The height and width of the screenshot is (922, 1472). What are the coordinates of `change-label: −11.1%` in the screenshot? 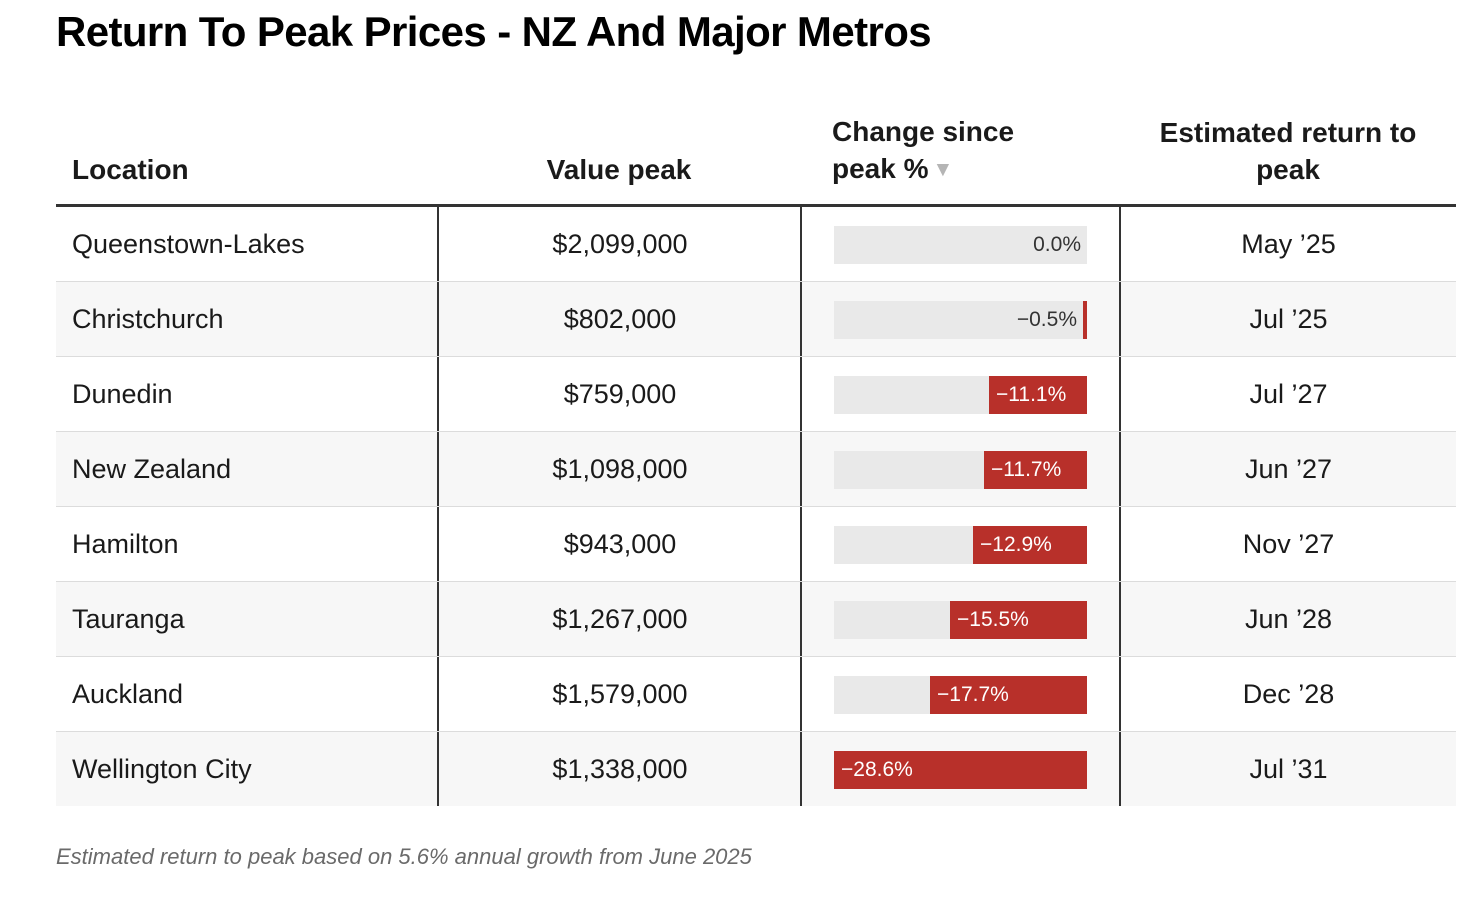 It's located at (1031, 394).